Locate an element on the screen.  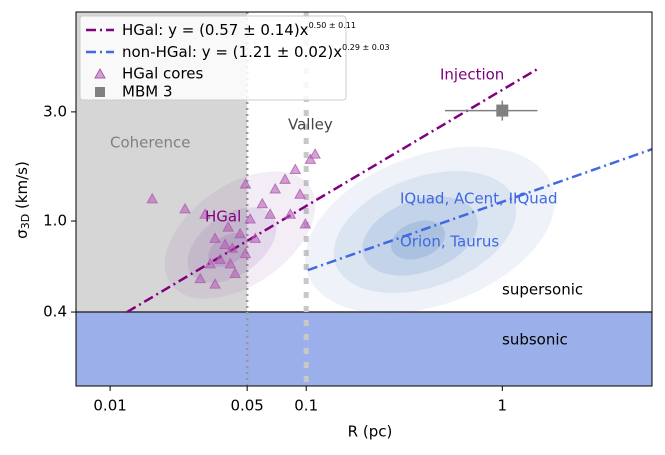
legend-exponent: 0.50 ± 0.11 is located at coordinates (332, 25).